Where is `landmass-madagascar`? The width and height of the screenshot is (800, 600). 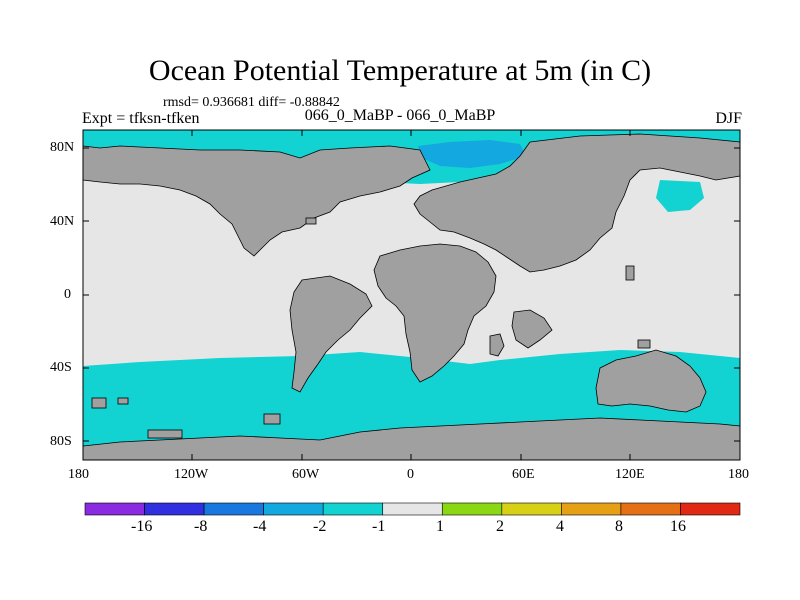
landmass-madagascar is located at coordinates (497, 345).